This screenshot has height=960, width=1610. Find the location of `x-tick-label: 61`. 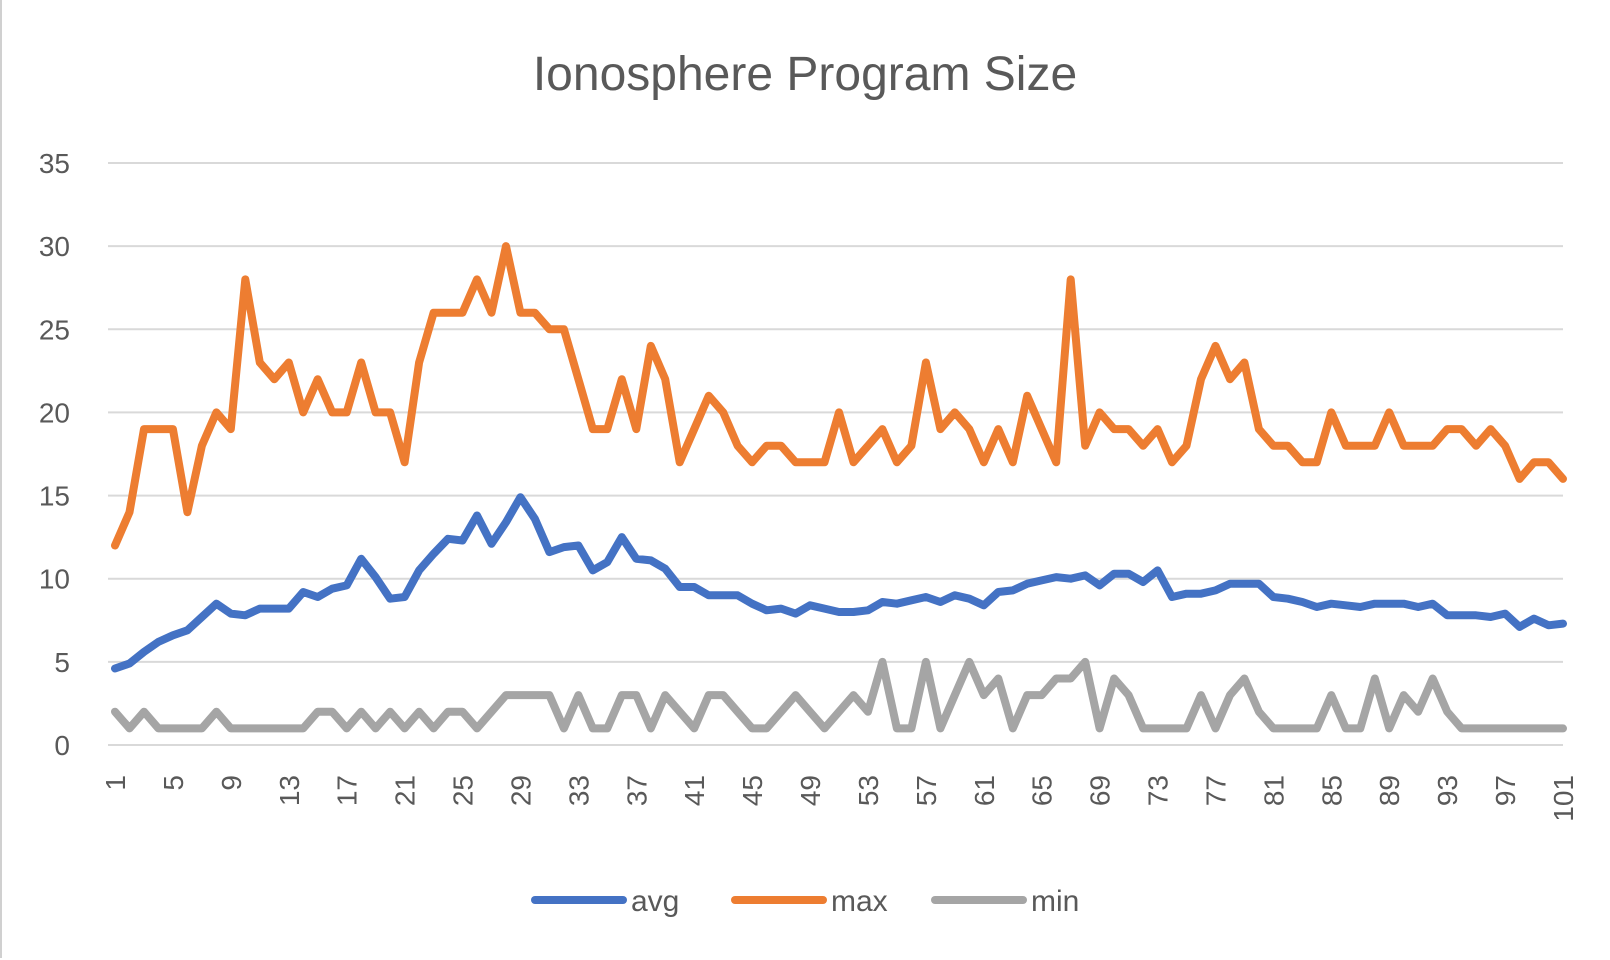

x-tick-label: 61 is located at coordinates (984, 790).